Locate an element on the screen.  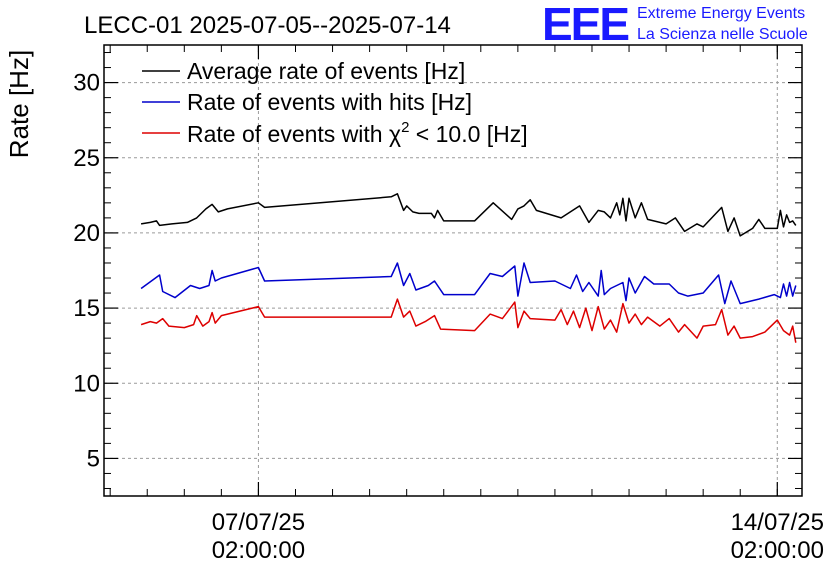
y-tick-label: 5 is located at coordinates (93, 458).